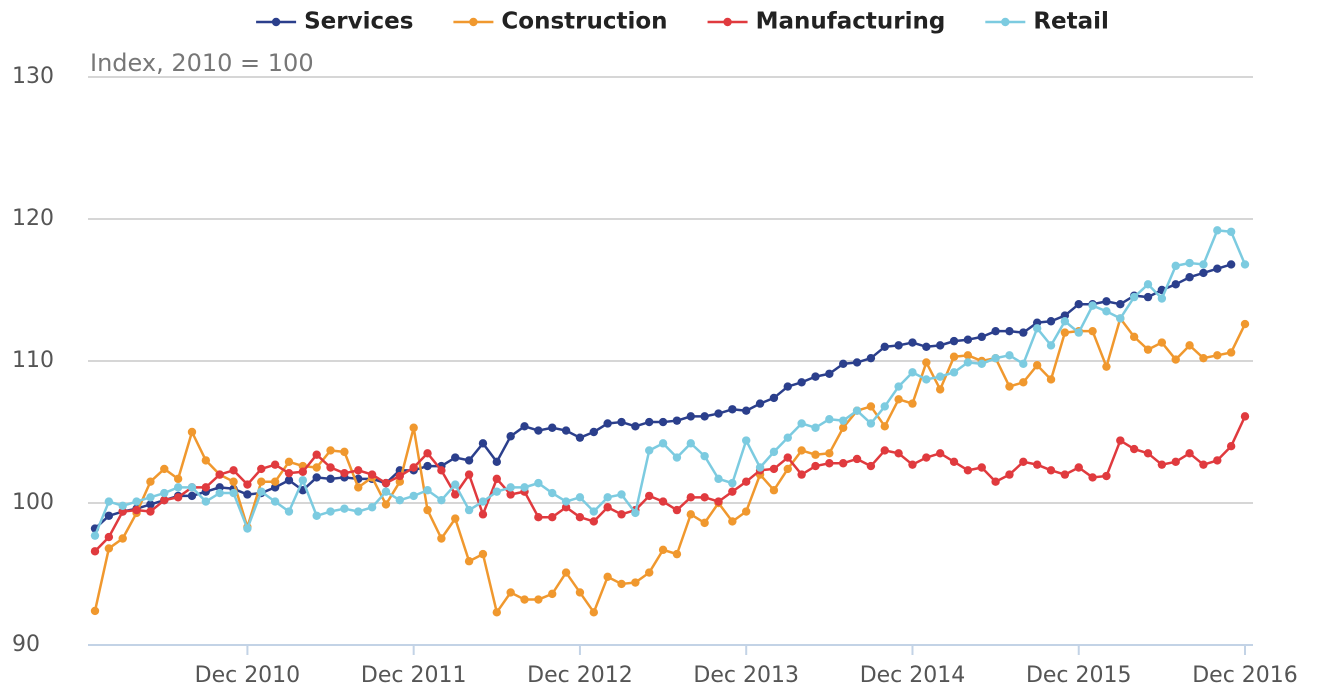 Image resolution: width=1318 pixels, height=689 pixels. I want to click on y-tick-label: 100, so click(33, 502).